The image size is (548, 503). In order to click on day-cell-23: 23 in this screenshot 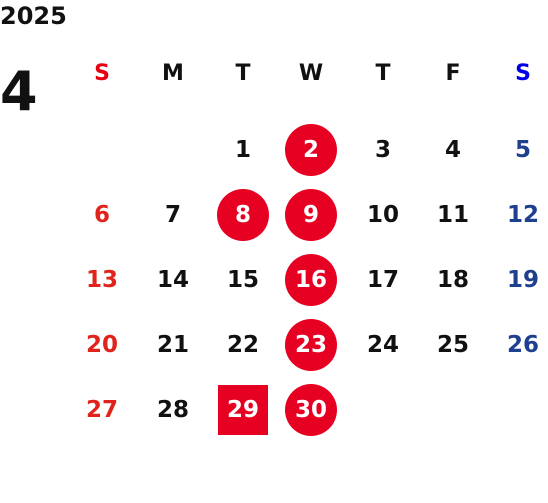, I will do `click(311, 345)`.